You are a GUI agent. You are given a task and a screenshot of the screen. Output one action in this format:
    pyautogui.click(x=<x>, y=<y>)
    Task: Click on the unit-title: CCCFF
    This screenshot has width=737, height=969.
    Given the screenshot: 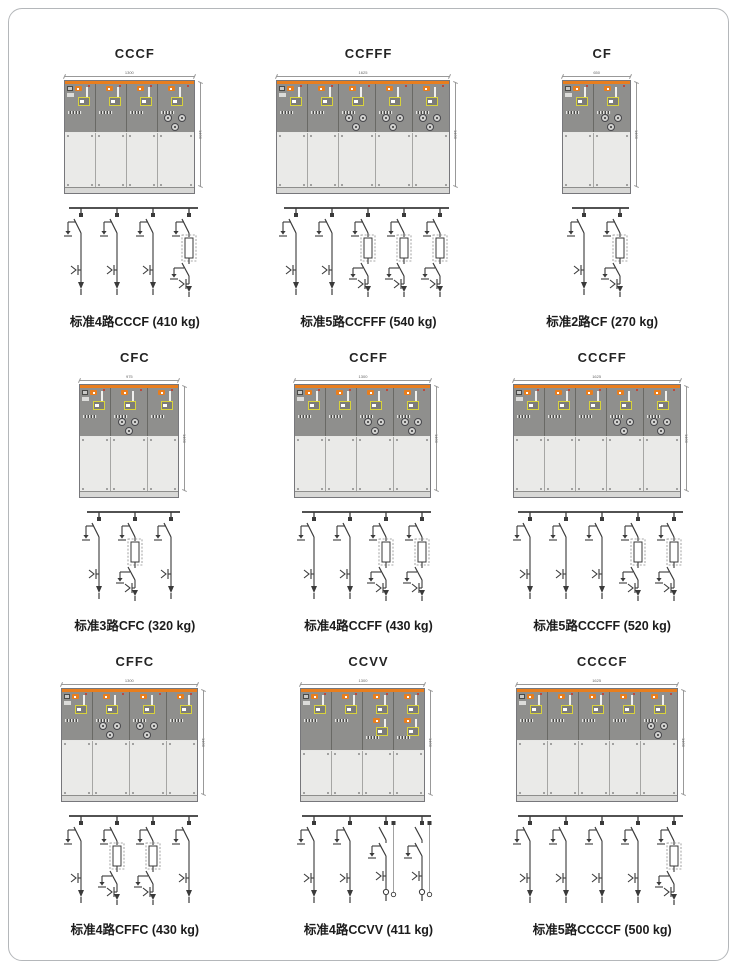 What is the action you would take?
    pyautogui.click(x=602, y=357)
    